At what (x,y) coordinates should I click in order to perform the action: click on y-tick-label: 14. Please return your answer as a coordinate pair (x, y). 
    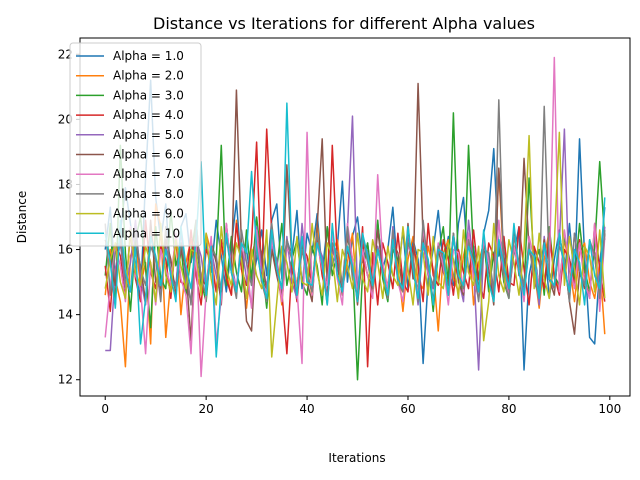
    Looking at the image, I should click on (65, 315).